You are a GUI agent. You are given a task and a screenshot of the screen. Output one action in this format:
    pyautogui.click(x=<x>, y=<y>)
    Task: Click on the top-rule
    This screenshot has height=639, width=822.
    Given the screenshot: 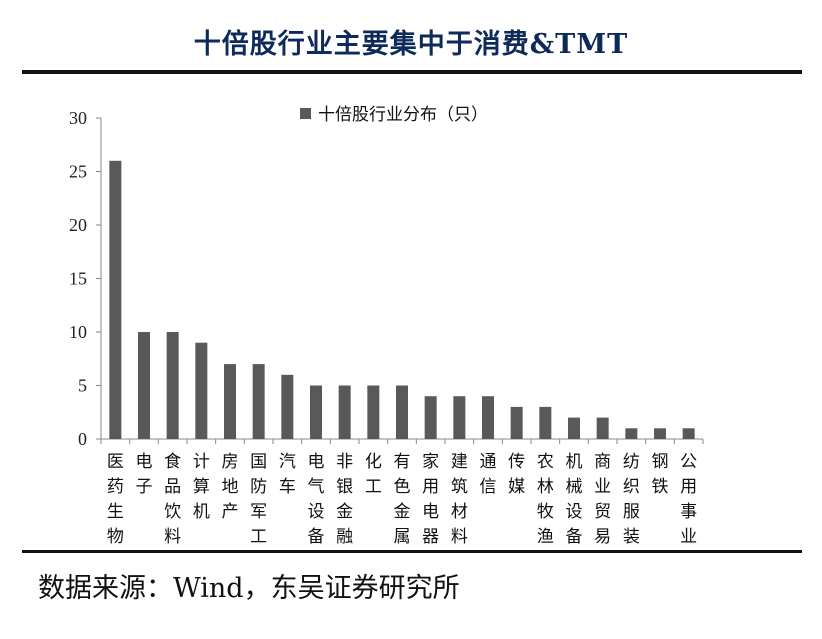 What is the action you would take?
    pyautogui.click(x=412, y=72)
    